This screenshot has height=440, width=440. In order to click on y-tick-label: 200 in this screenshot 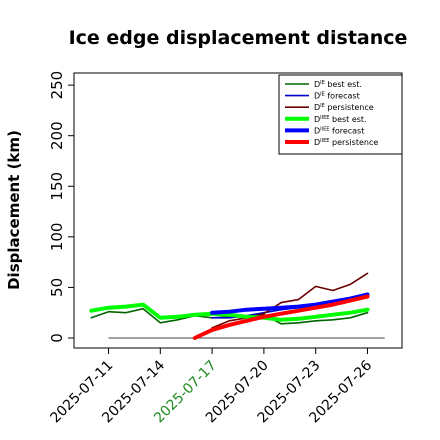, I will do `click(57, 135)`.